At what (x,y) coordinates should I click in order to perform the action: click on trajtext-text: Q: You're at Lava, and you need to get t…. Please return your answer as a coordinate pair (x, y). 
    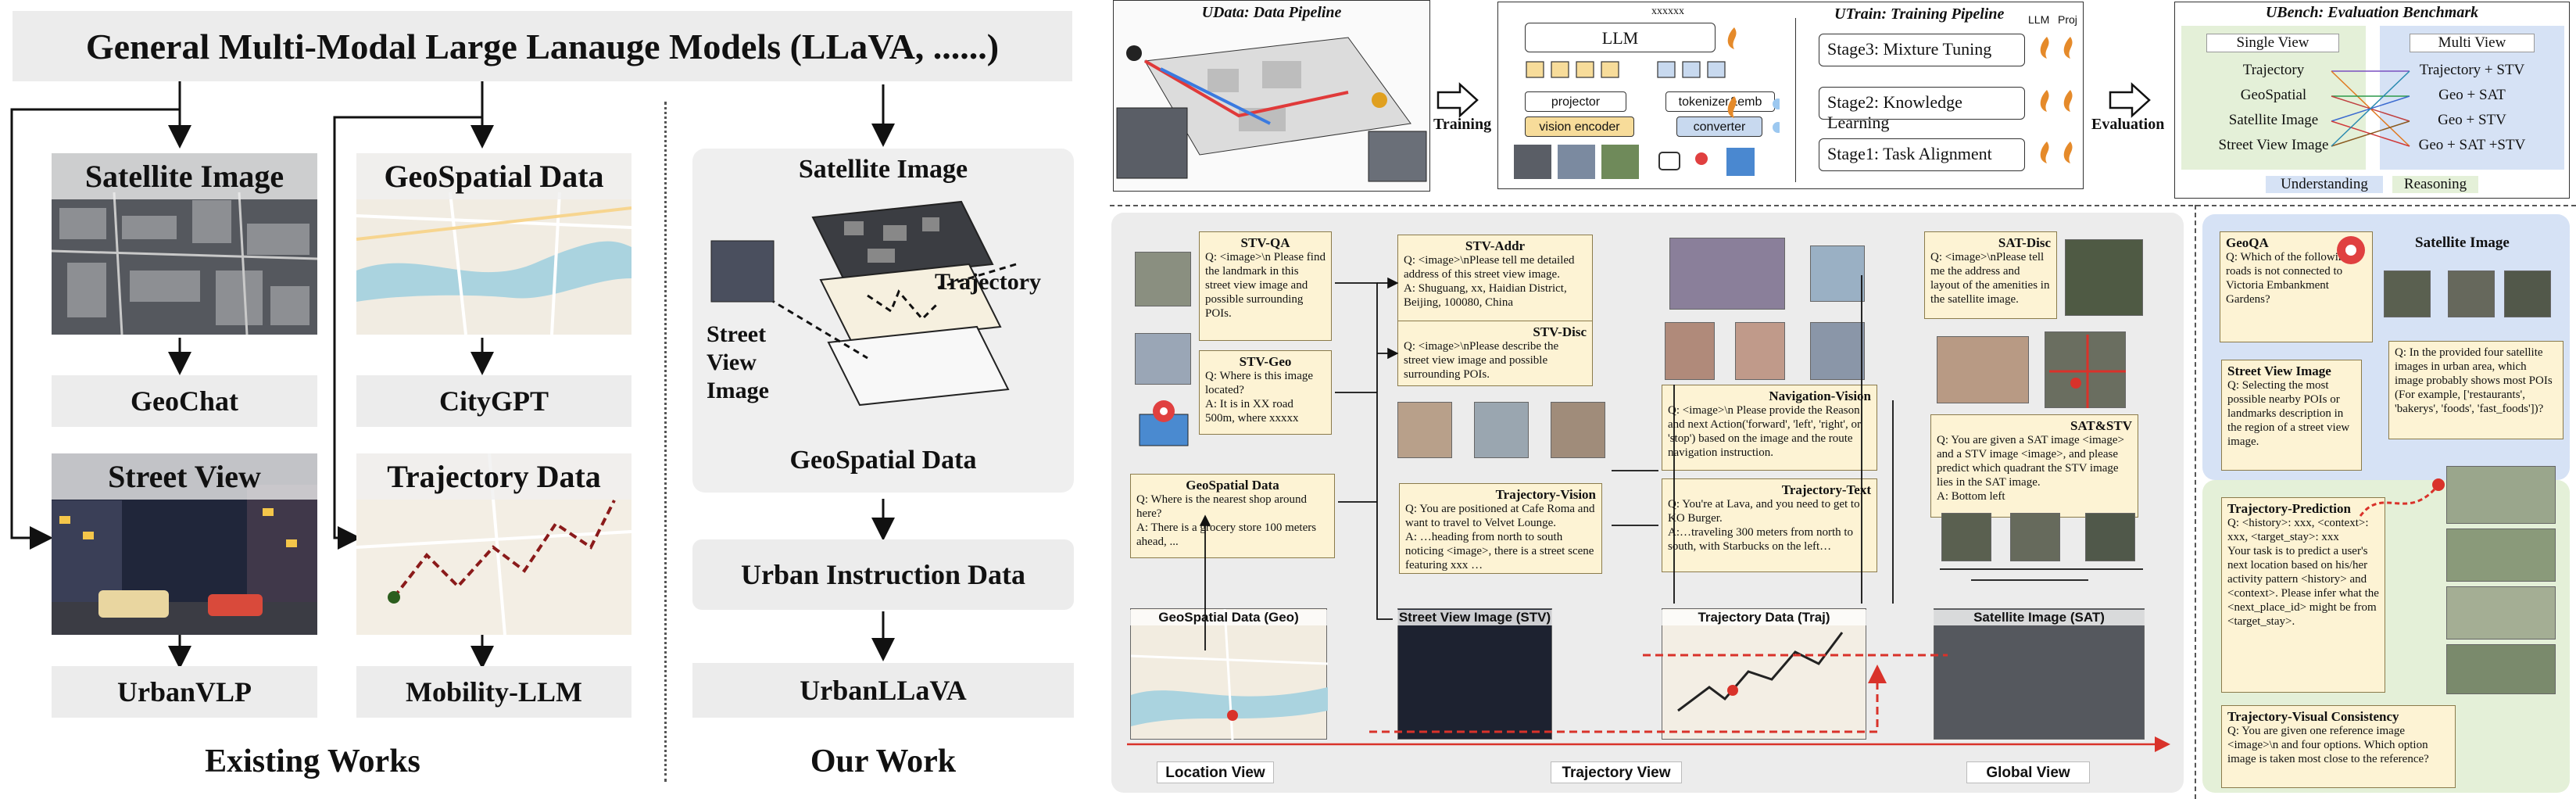
    Looking at the image, I should click on (1764, 525).